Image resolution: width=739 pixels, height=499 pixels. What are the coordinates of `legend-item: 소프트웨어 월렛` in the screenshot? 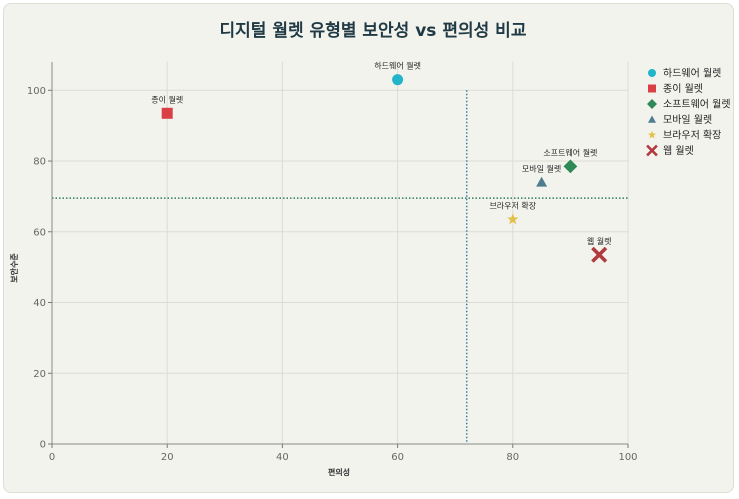 It's located at (689, 105).